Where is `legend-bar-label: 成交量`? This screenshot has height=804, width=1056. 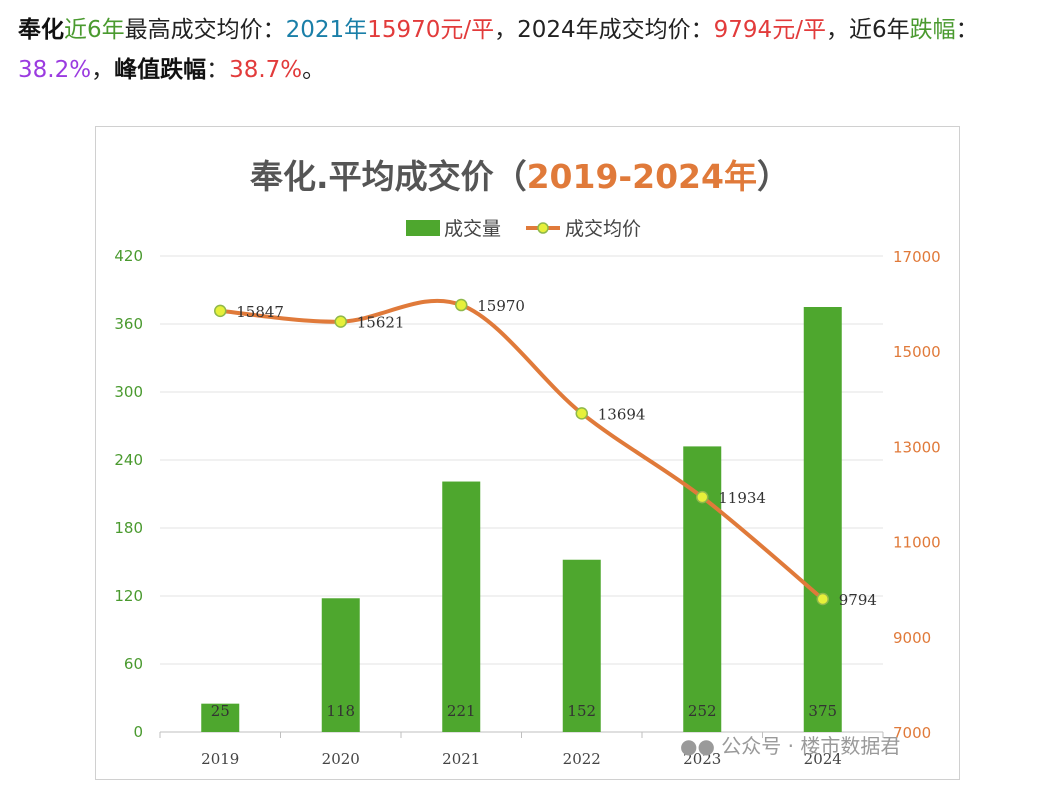 legend-bar-label: 成交量 is located at coordinates (472, 229).